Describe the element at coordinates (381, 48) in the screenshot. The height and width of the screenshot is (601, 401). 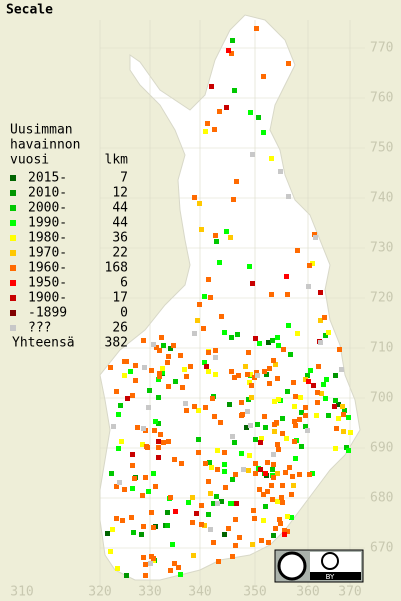
I see `y-label: 770` at that location.